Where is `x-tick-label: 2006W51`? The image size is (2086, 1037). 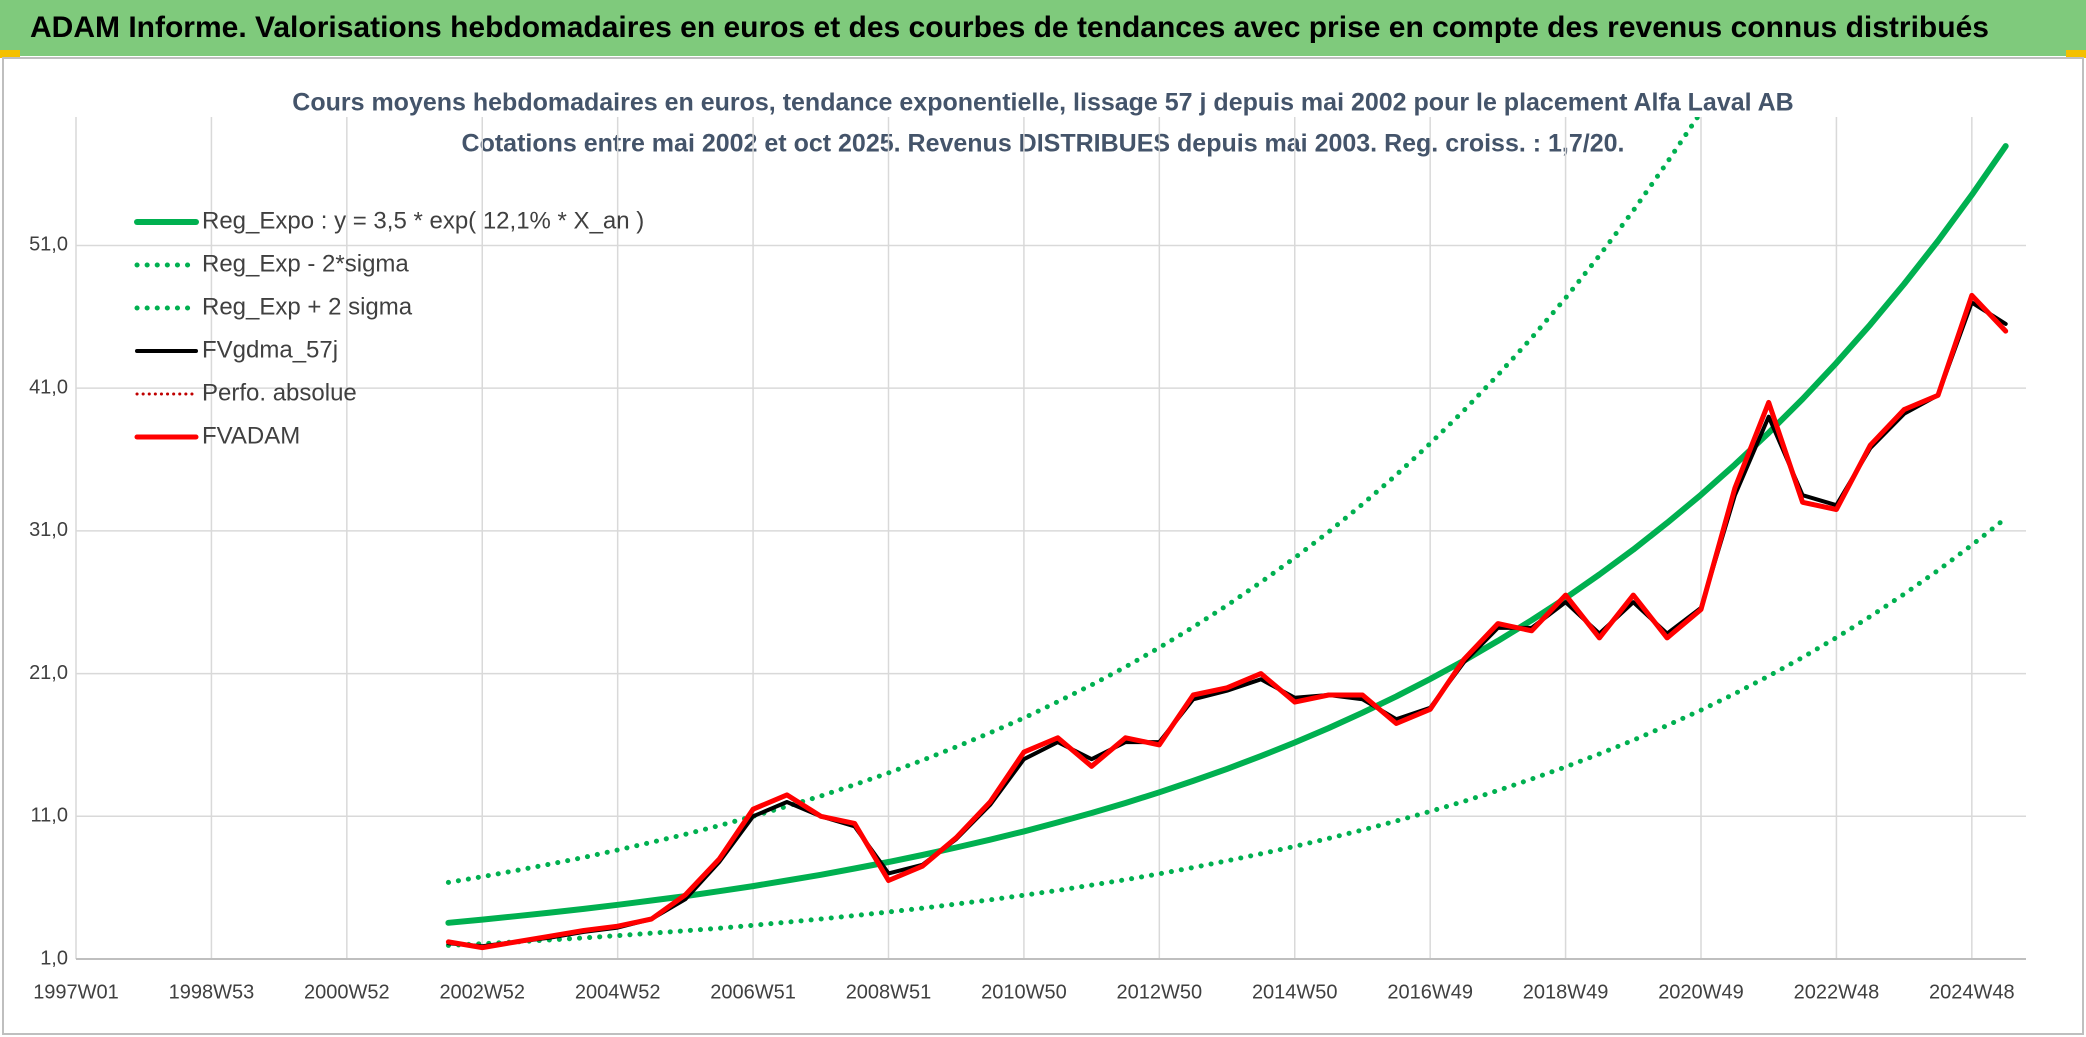
x-tick-label: 2006W51 is located at coordinates (753, 992).